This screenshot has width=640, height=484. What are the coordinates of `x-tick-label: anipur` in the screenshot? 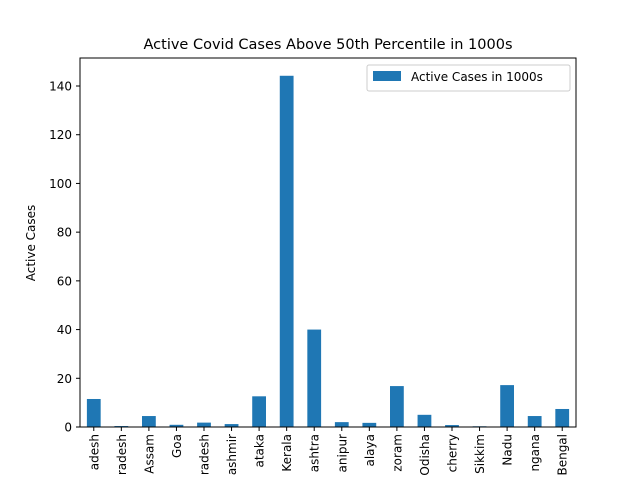 It's located at (342, 453).